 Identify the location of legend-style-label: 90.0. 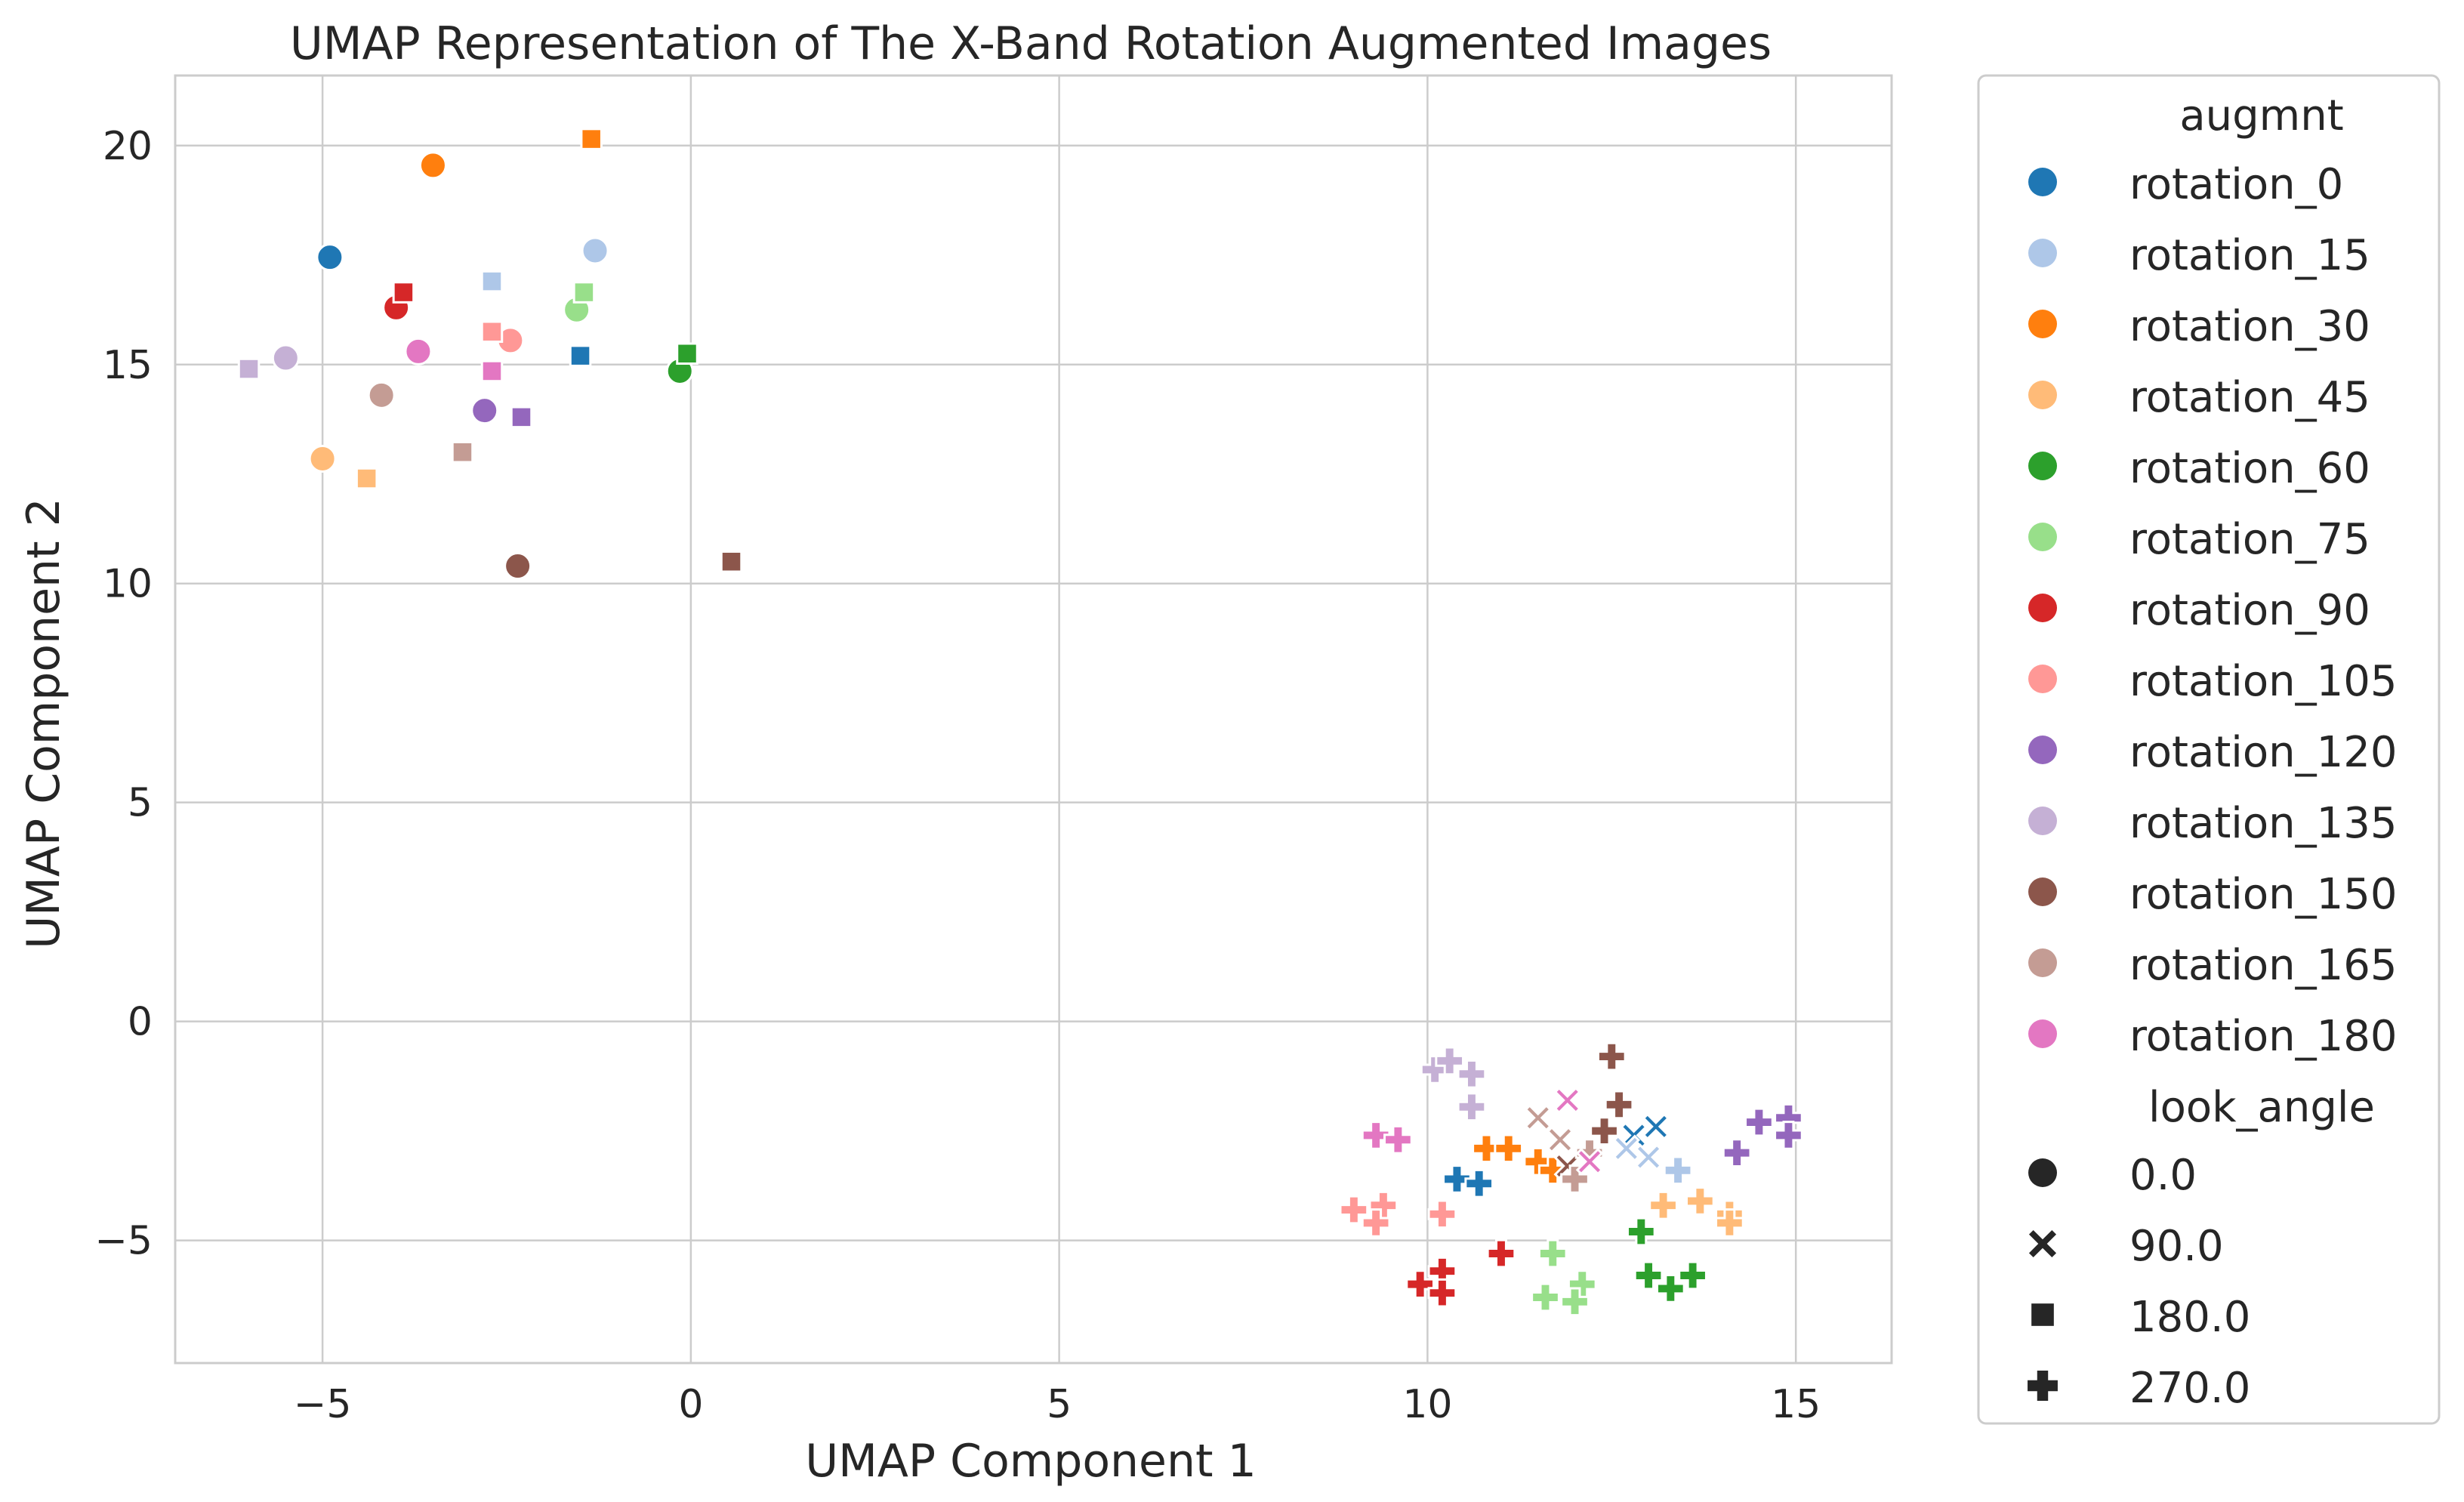
(2176, 1246).